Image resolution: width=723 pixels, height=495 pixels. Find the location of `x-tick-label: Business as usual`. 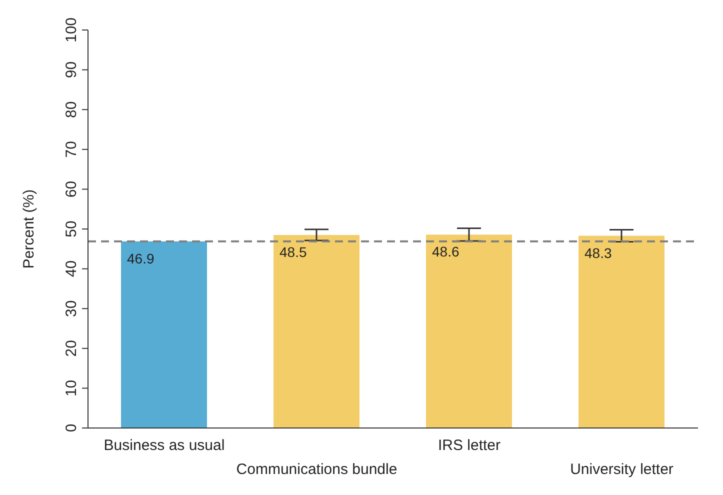

x-tick-label: Business as usual is located at coordinates (164, 445).